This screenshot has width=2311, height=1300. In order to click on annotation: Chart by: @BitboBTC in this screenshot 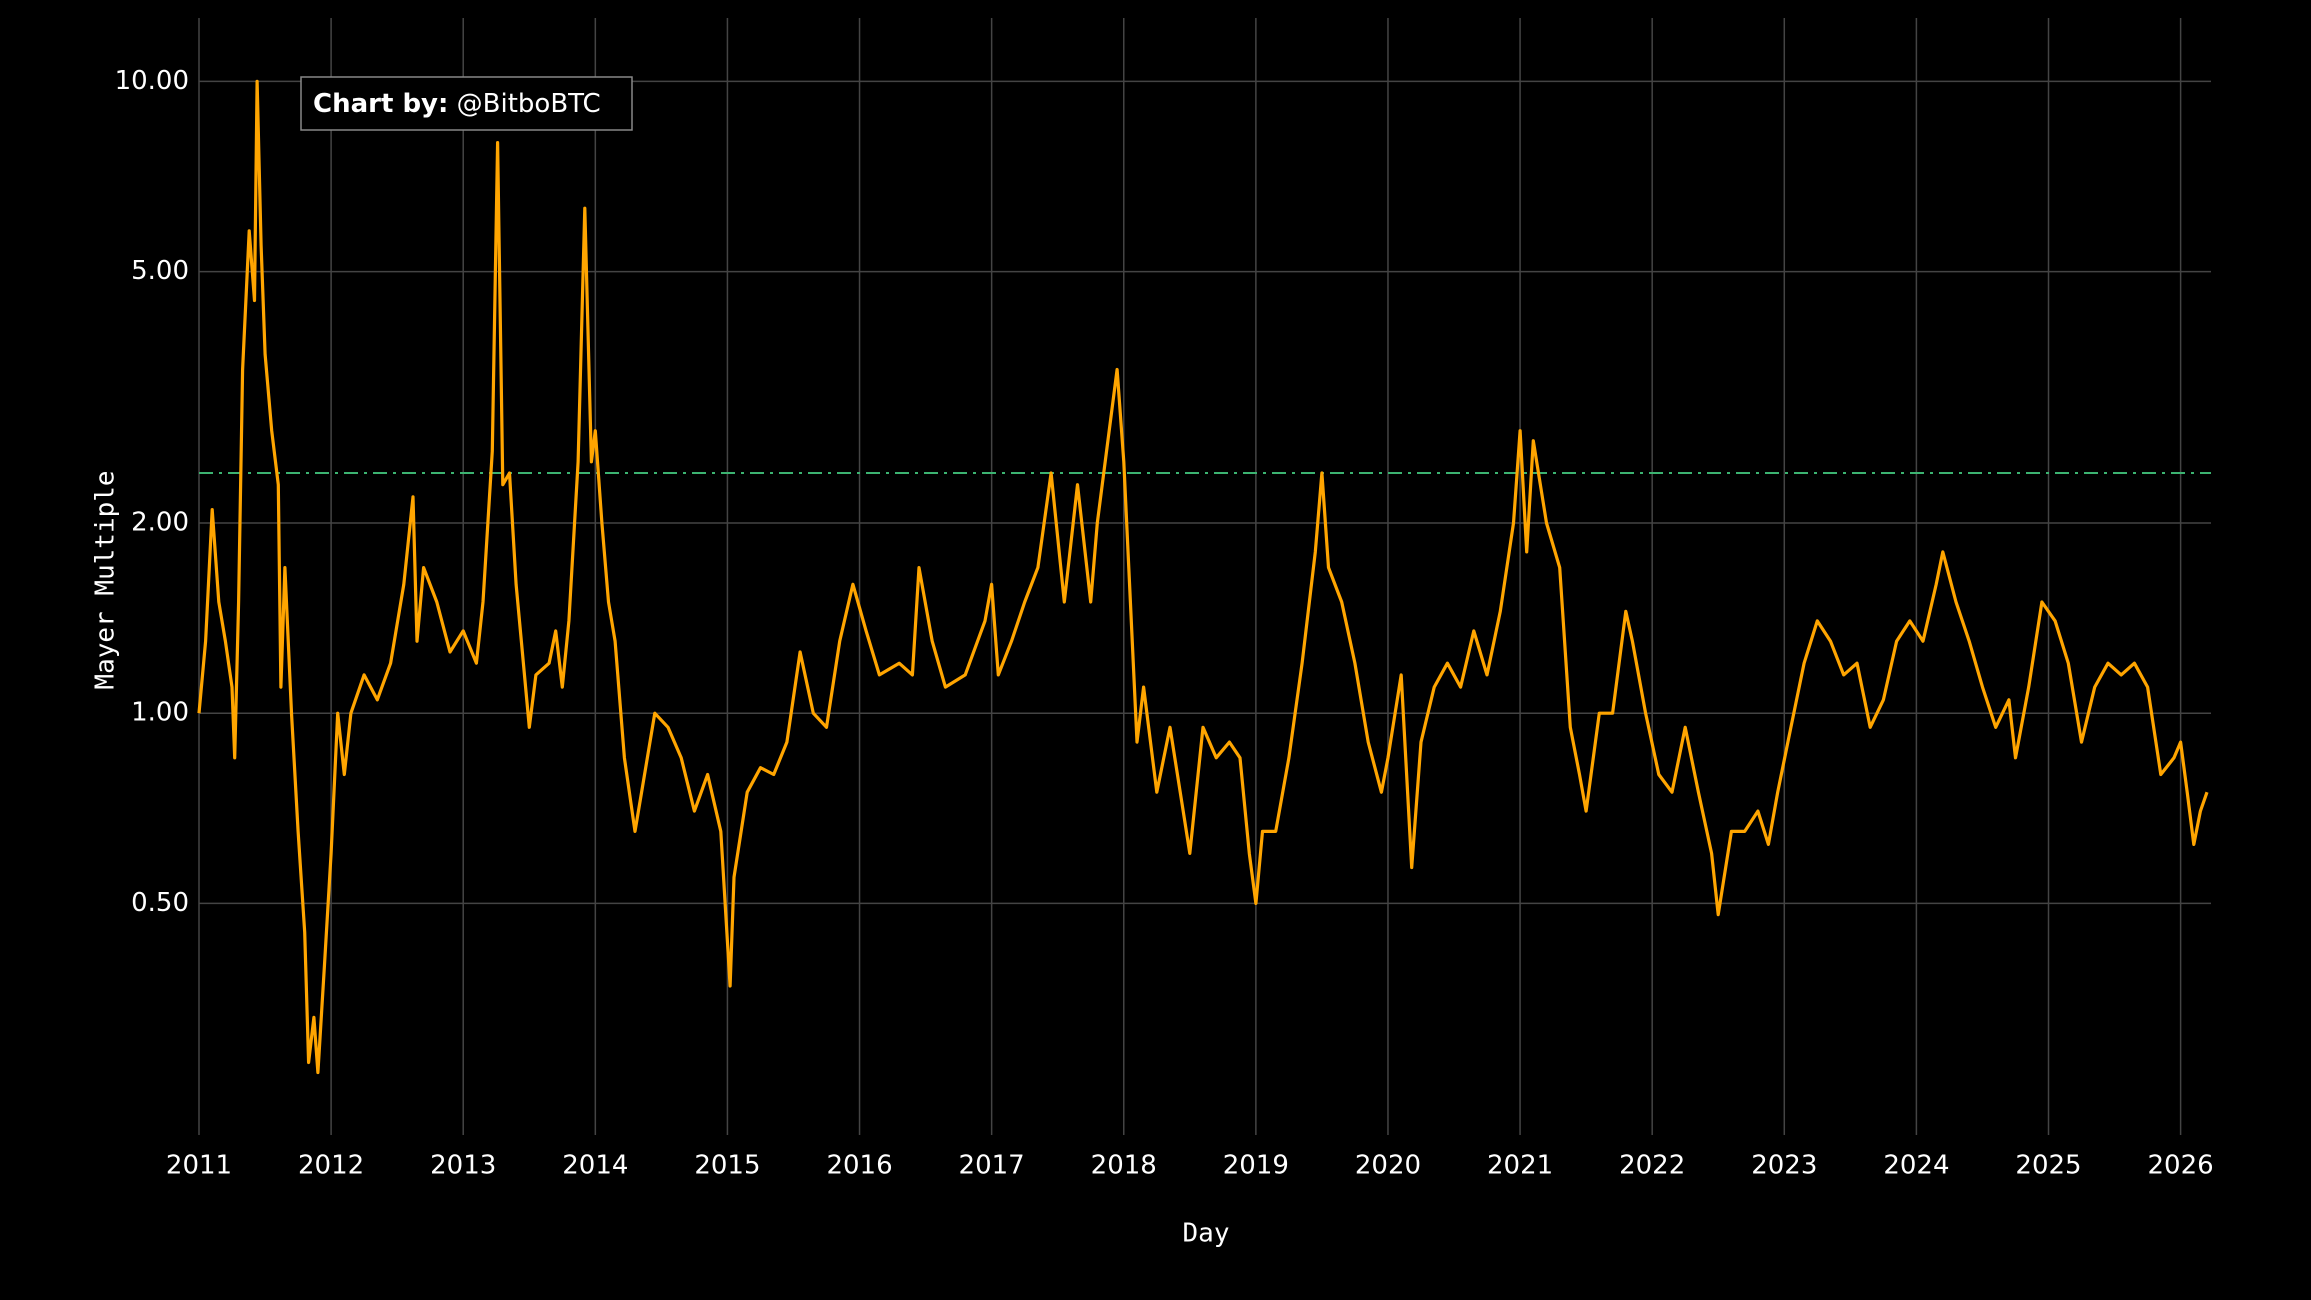, I will do `click(457, 104)`.